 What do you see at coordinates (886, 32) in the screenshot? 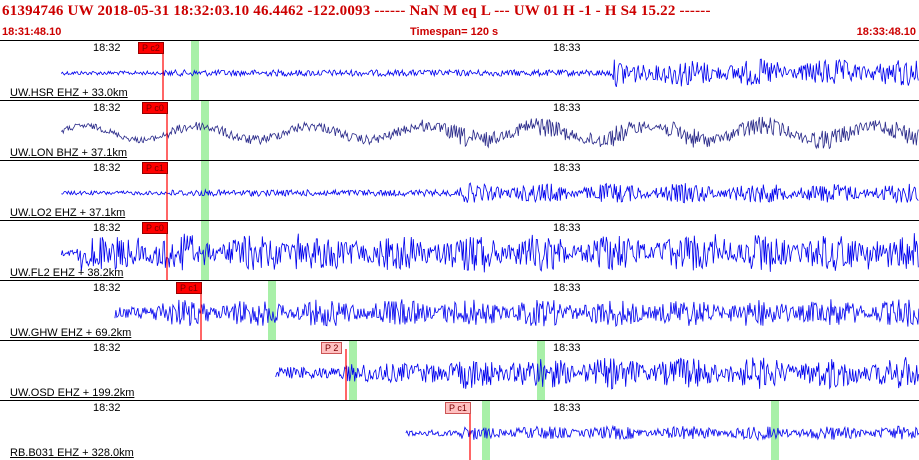
I see `end-time: 18:33:48.10` at bounding box center [886, 32].